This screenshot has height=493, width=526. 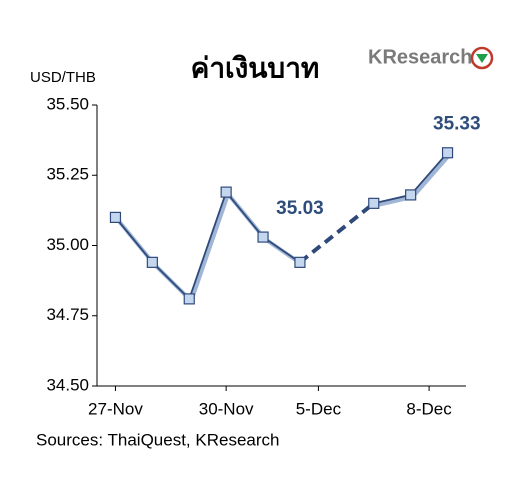 I want to click on logo: KResearch, so click(x=431, y=58).